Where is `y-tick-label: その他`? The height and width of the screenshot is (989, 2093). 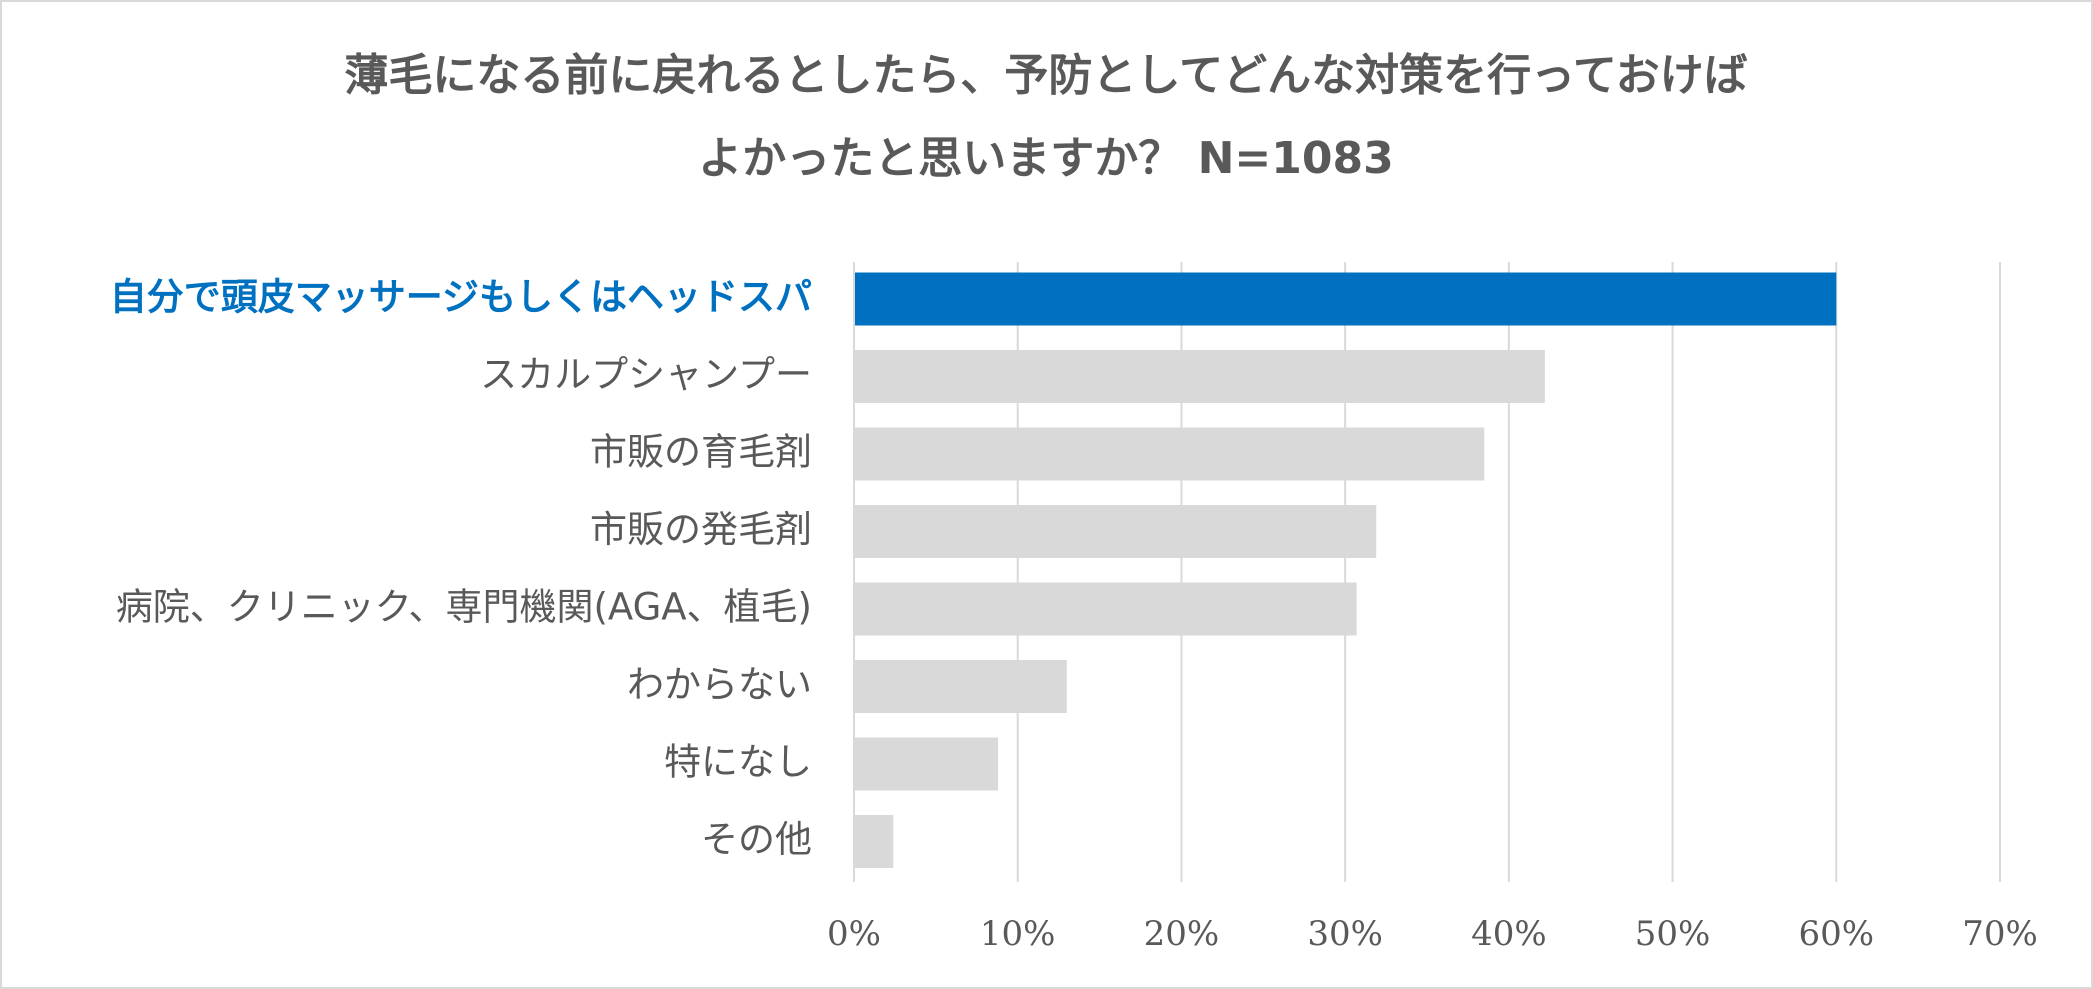 y-tick-label: その他 is located at coordinates (756, 839).